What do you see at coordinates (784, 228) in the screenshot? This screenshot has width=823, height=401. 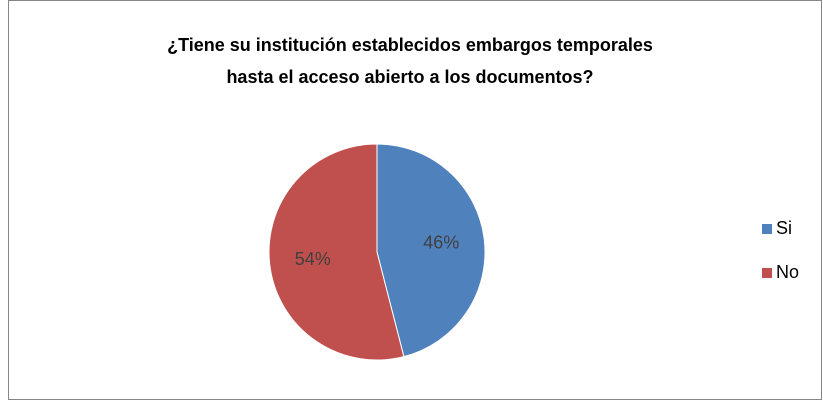 I see `legend-label: Si` at bounding box center [784, 228].